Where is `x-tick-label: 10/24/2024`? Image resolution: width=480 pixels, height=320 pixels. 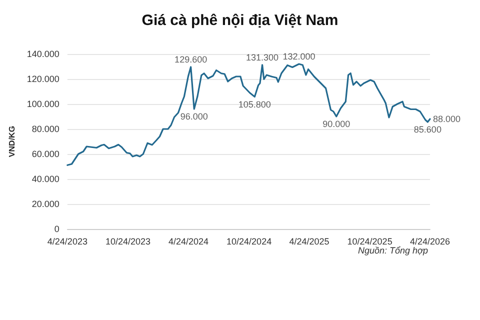
x-tick-label: 10/24/2024 is located at coordinates (249, 241).